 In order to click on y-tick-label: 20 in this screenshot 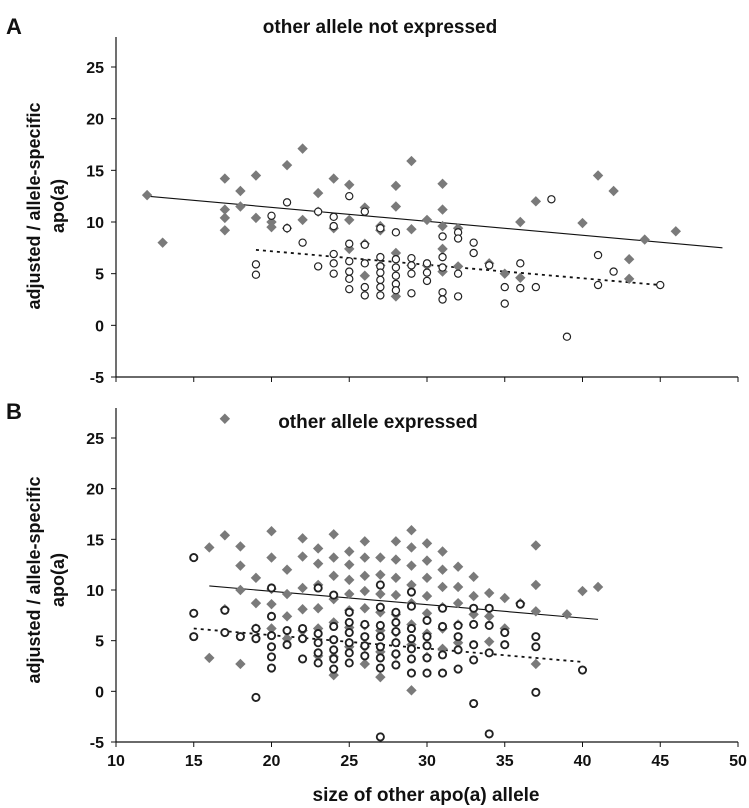, I will do `click(95, 120)`.